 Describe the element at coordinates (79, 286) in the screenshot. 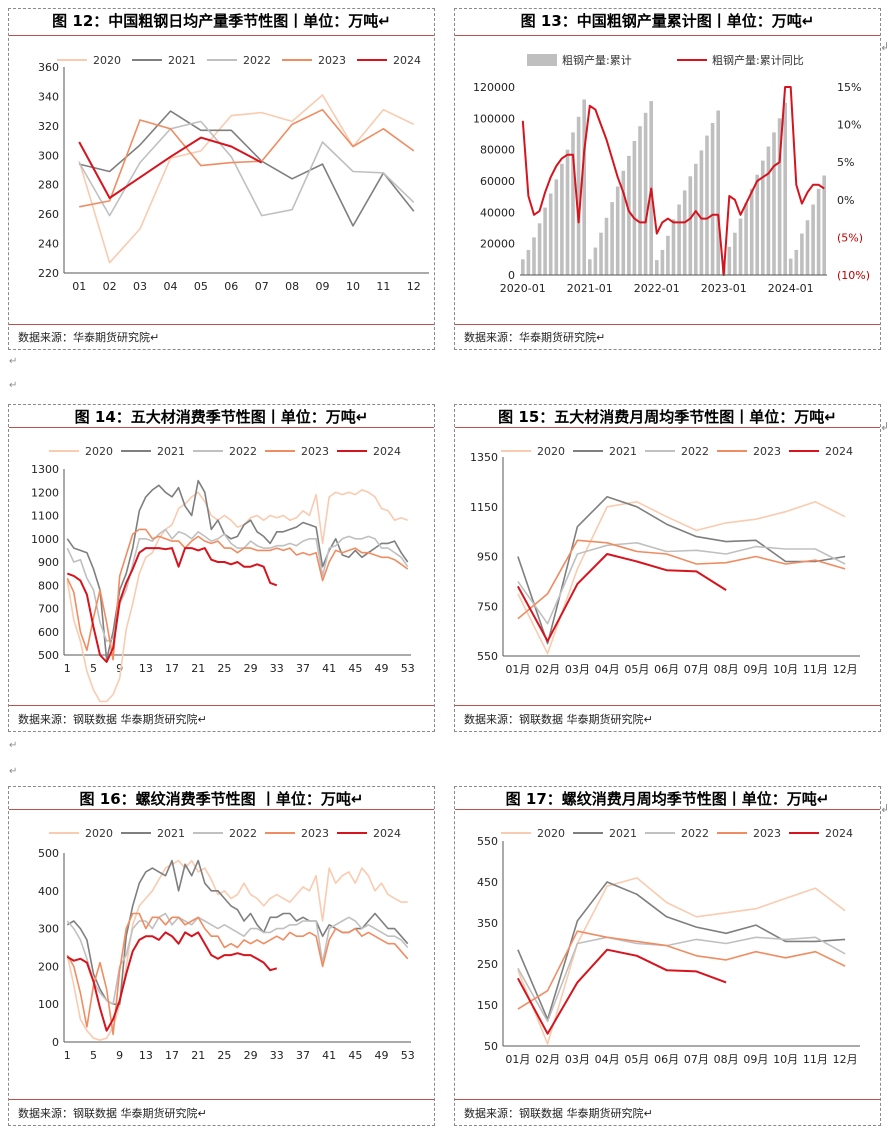

I see `x-tick-label: 01` at that location.